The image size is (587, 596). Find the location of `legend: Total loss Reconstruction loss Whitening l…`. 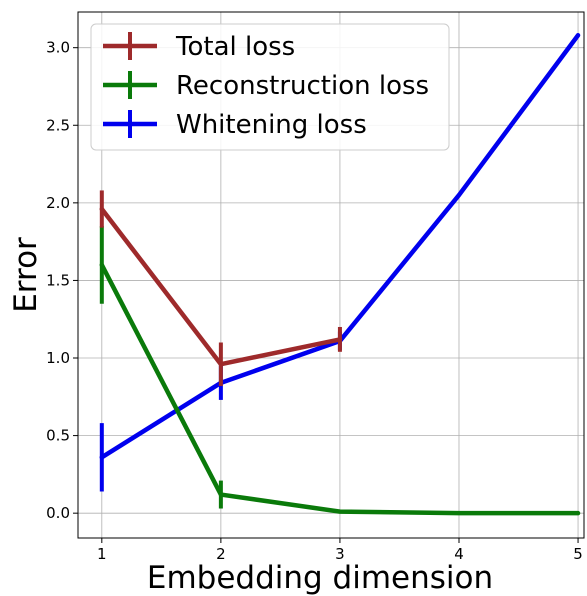

legend: Total loss Reconstruction loss Whitening l… is located at coordinates (270, 87).